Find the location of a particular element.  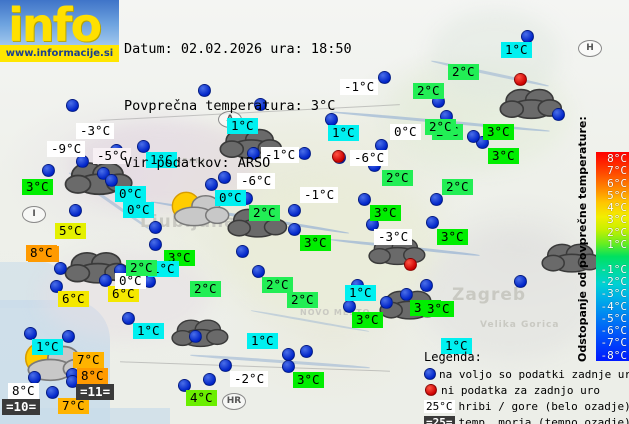

temperature-label: -3°C is located at coordinates (393, 237).